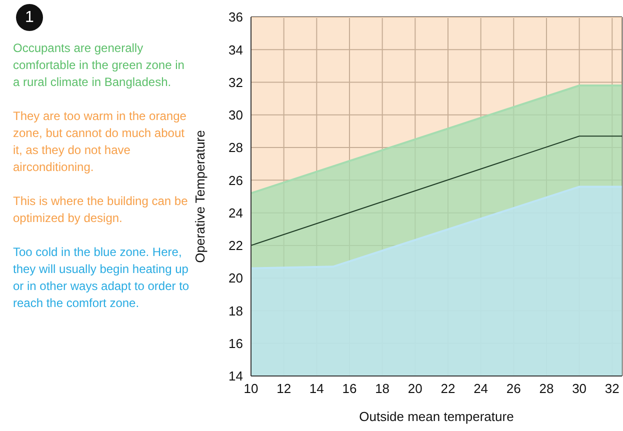  I want to click on y-tick-label: 28, so click(235, 148).